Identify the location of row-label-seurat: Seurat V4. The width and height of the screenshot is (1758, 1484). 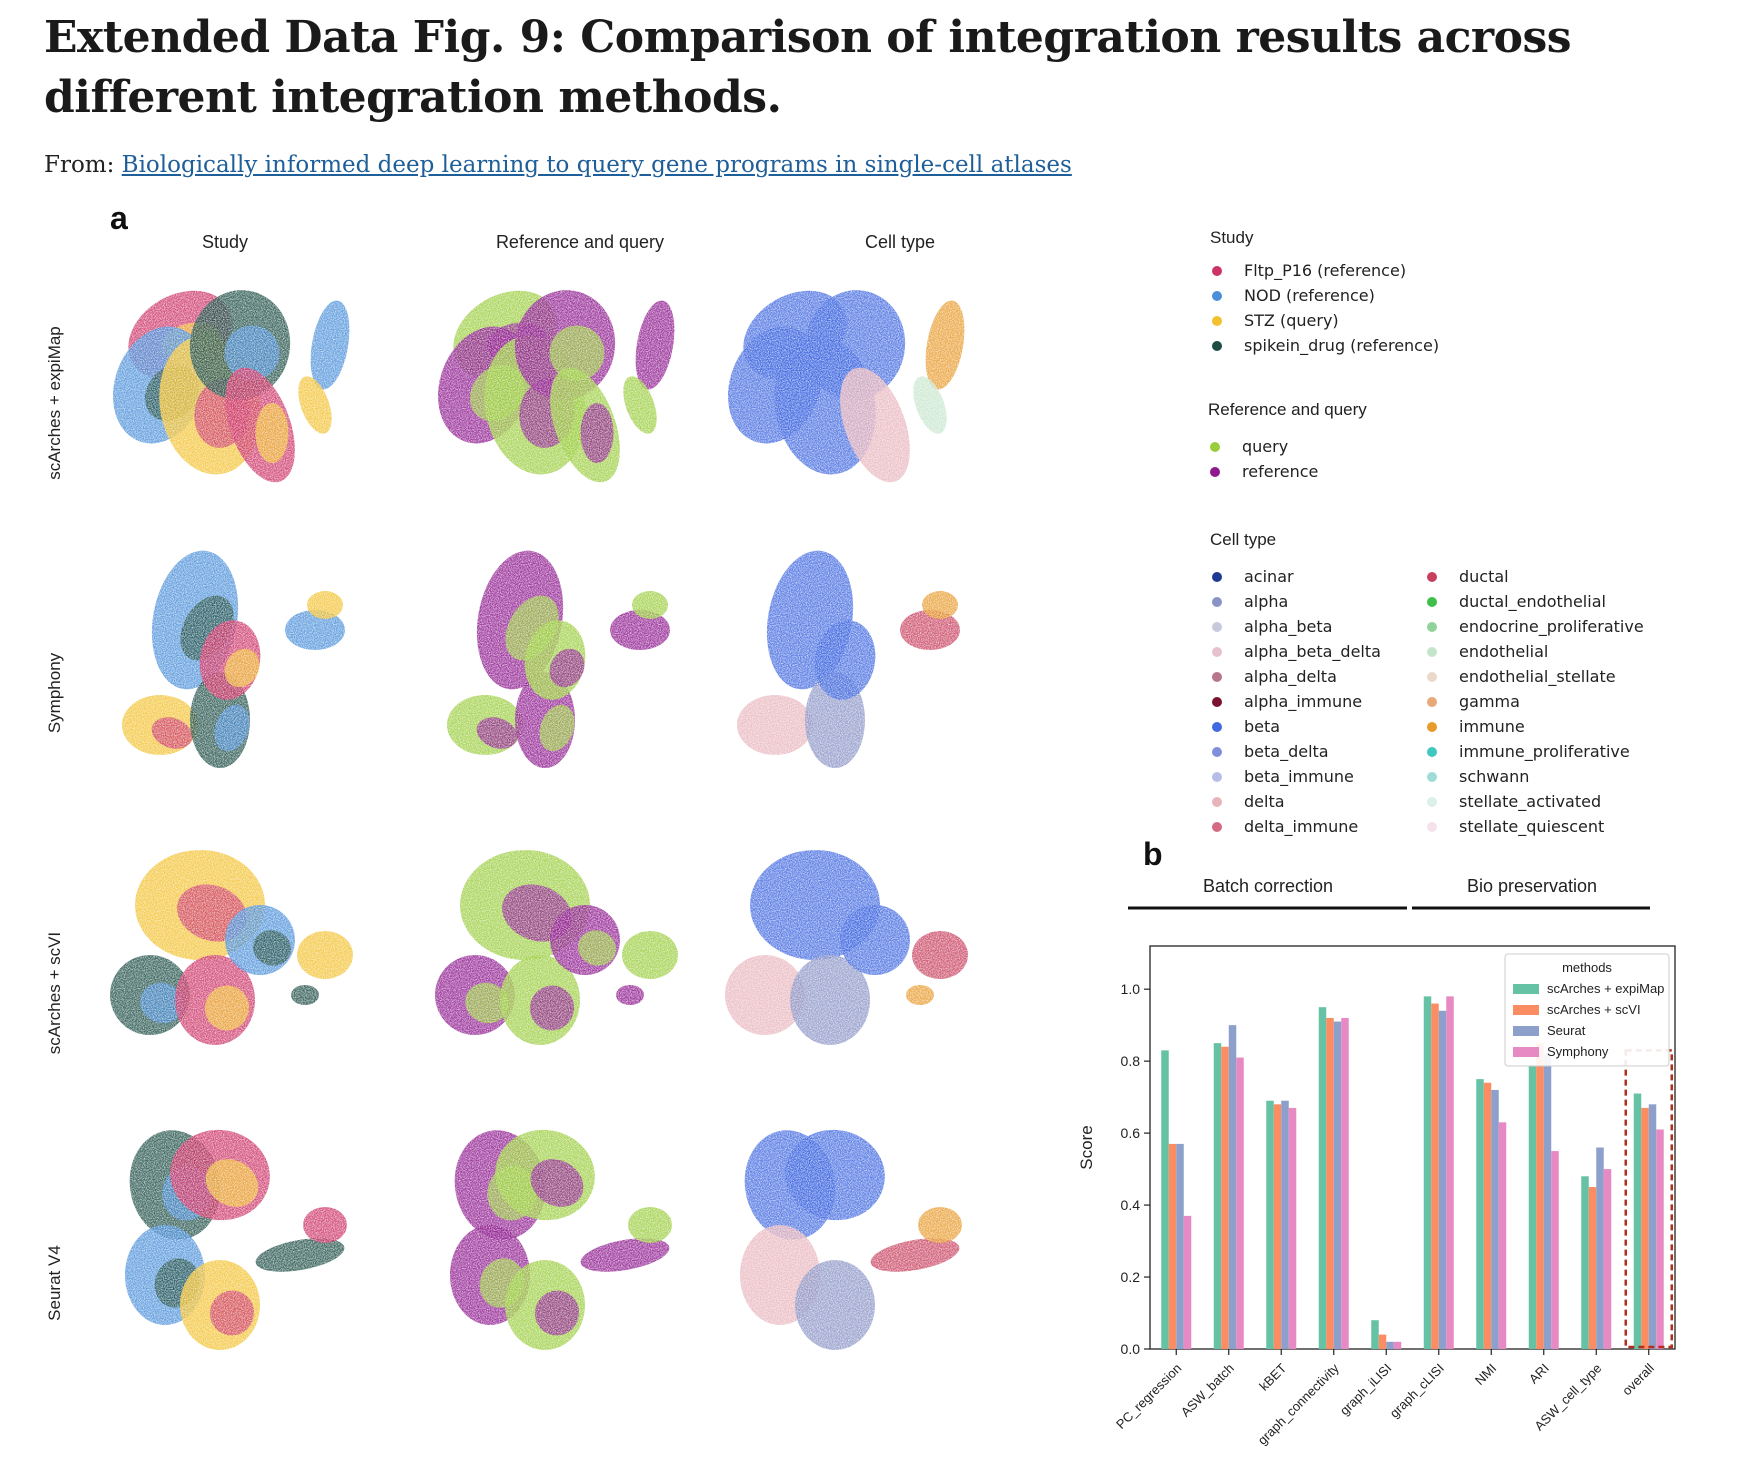
(54, 1283).